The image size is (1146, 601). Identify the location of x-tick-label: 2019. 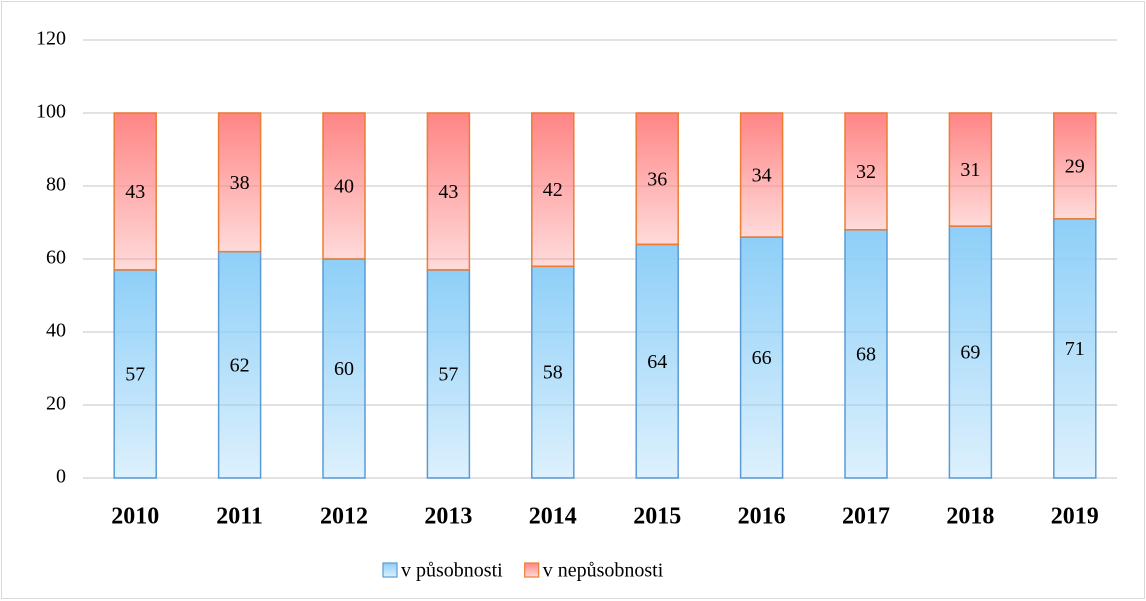
(1075, 517).